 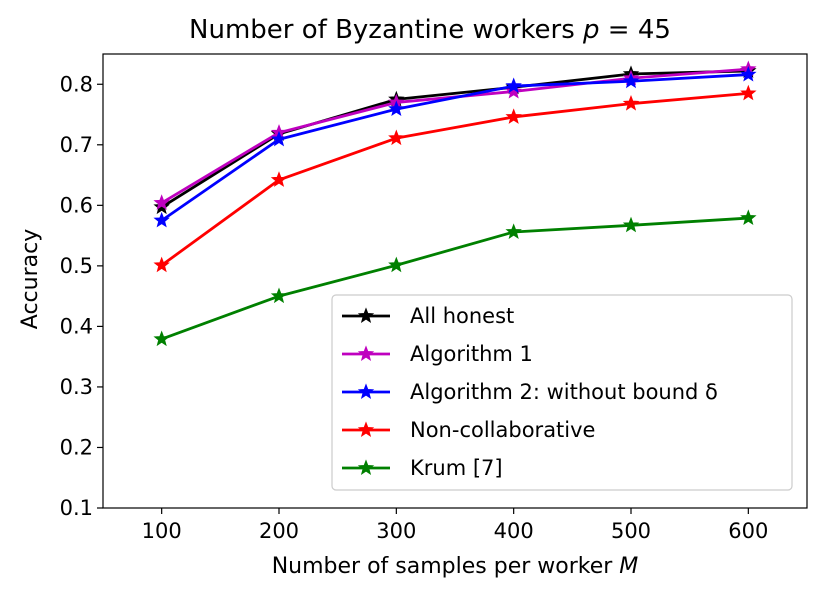 What do you see at coordinates (396, 531) in the screenshot?
I see `x-tick-label: 300` at bounding box center [396, 531].